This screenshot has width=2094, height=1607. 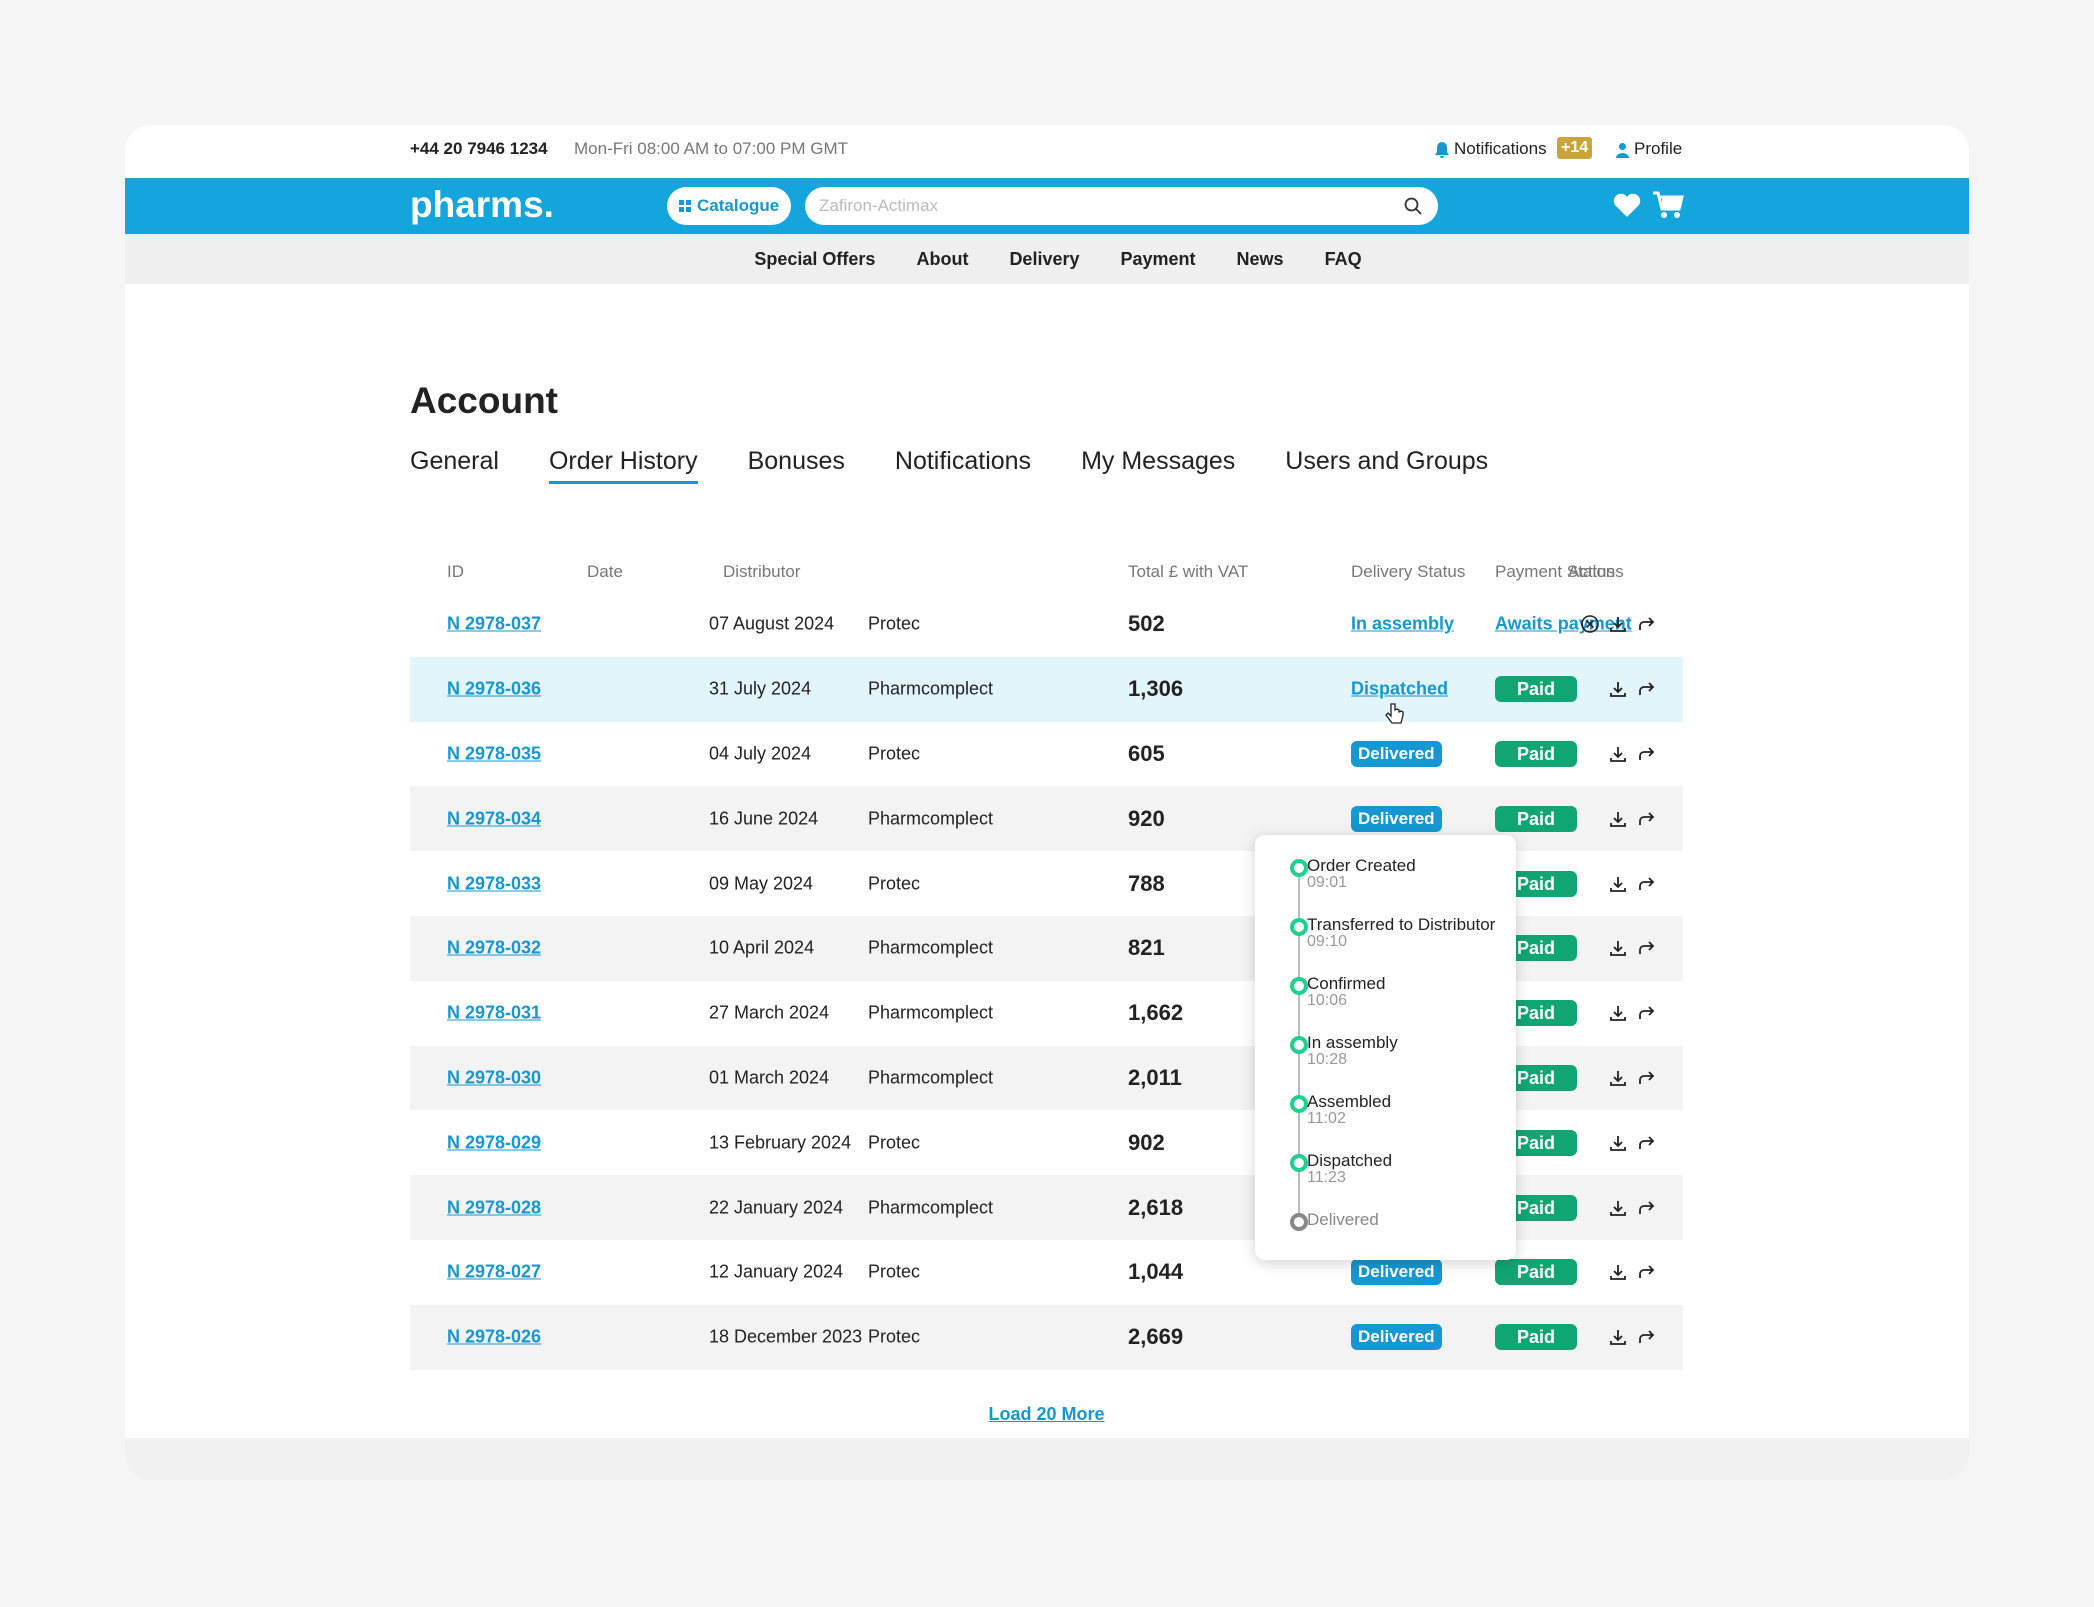 I want to click on load-more-link: Load 20 More, so click(x=1046, y=1414).